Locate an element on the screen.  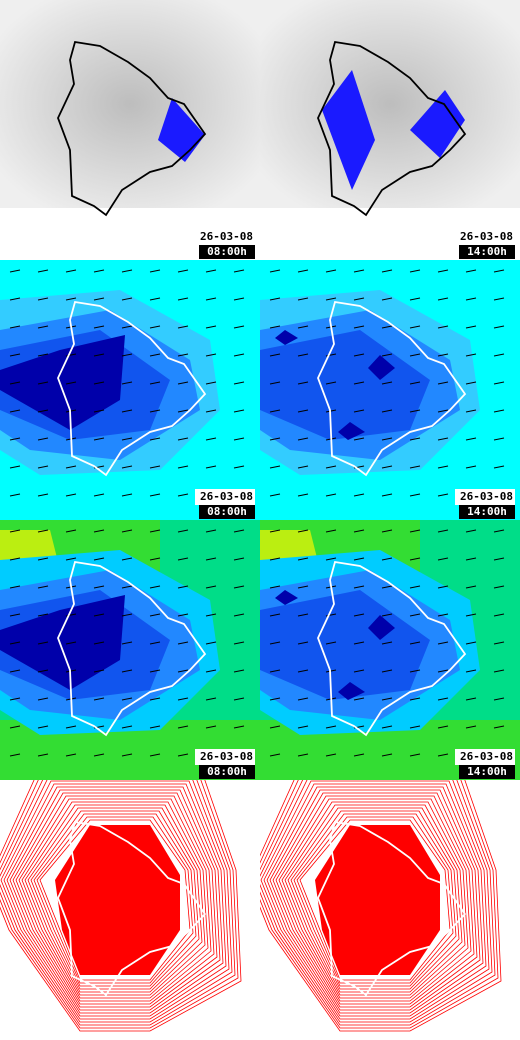
time-label: 08:00h is located at coordinates (227, 771).